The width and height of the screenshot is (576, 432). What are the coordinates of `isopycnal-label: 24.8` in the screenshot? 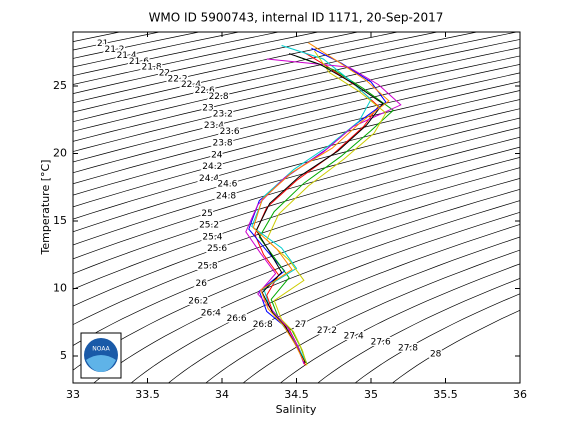 It's located at (226, 196).